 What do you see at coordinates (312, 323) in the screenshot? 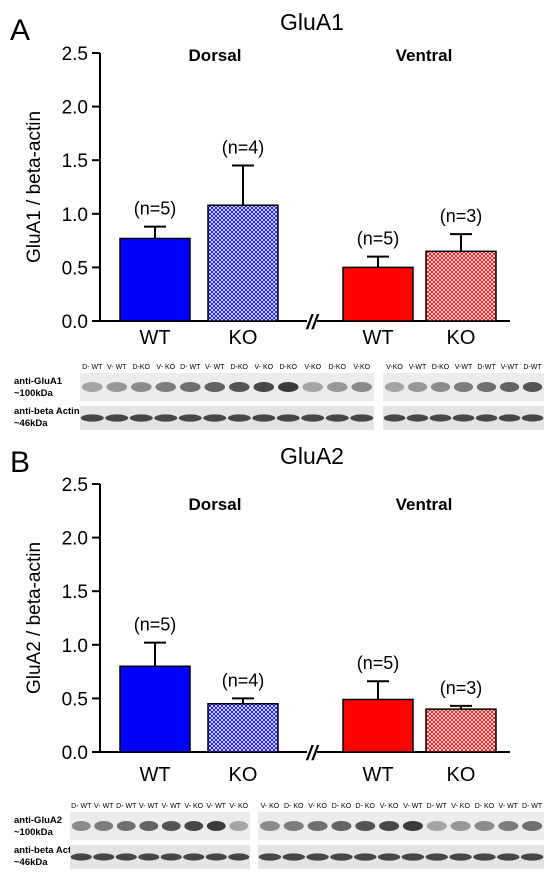
I see `axis-break-mark: //` at bounding box center [312, 323].